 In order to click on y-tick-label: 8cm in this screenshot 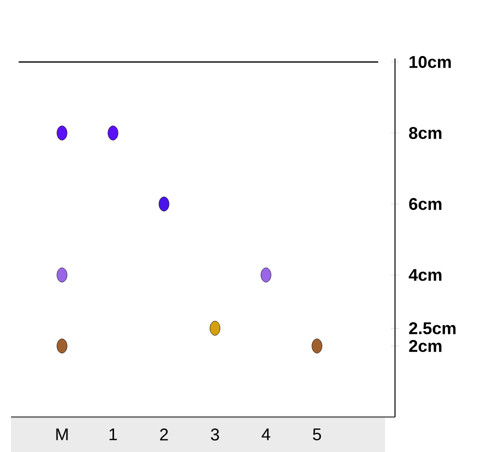, I will do `click(425, 133)`.